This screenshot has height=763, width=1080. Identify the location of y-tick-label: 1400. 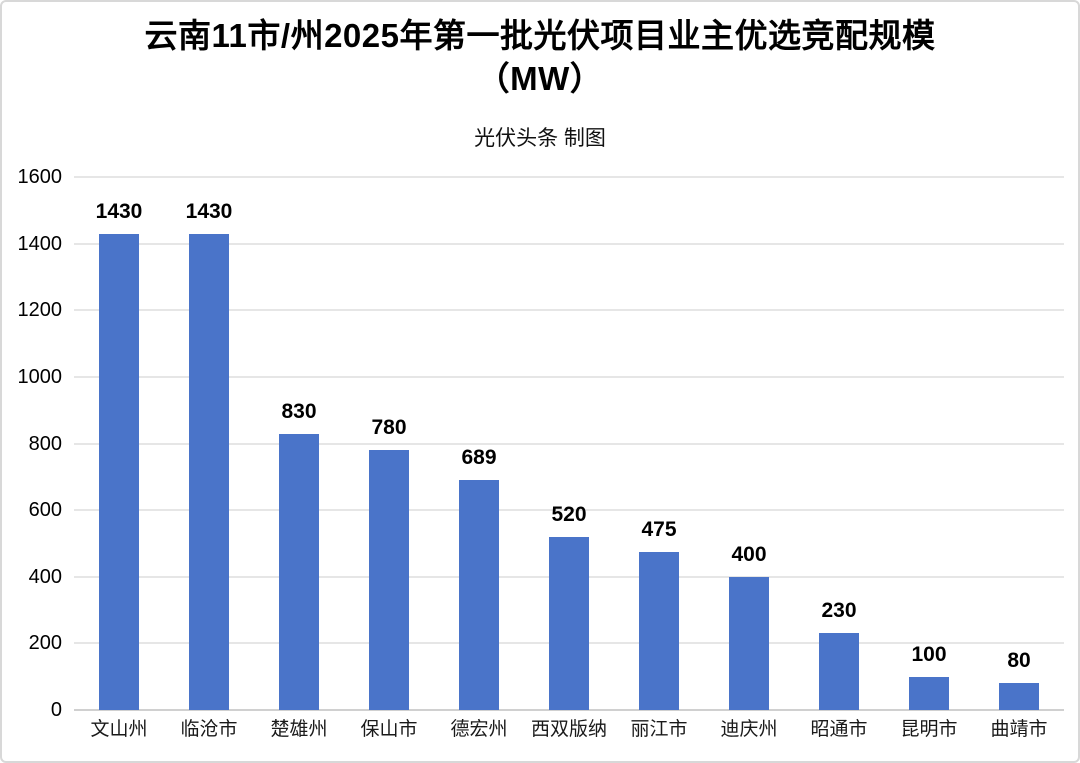
(40, 243).